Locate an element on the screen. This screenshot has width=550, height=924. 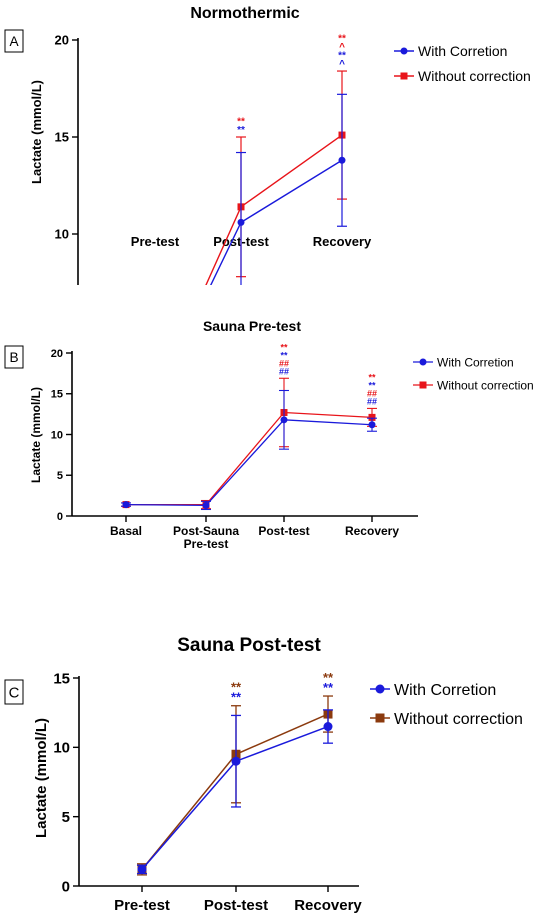
chart-title: Normothermic is located at coordinates (244, 13).